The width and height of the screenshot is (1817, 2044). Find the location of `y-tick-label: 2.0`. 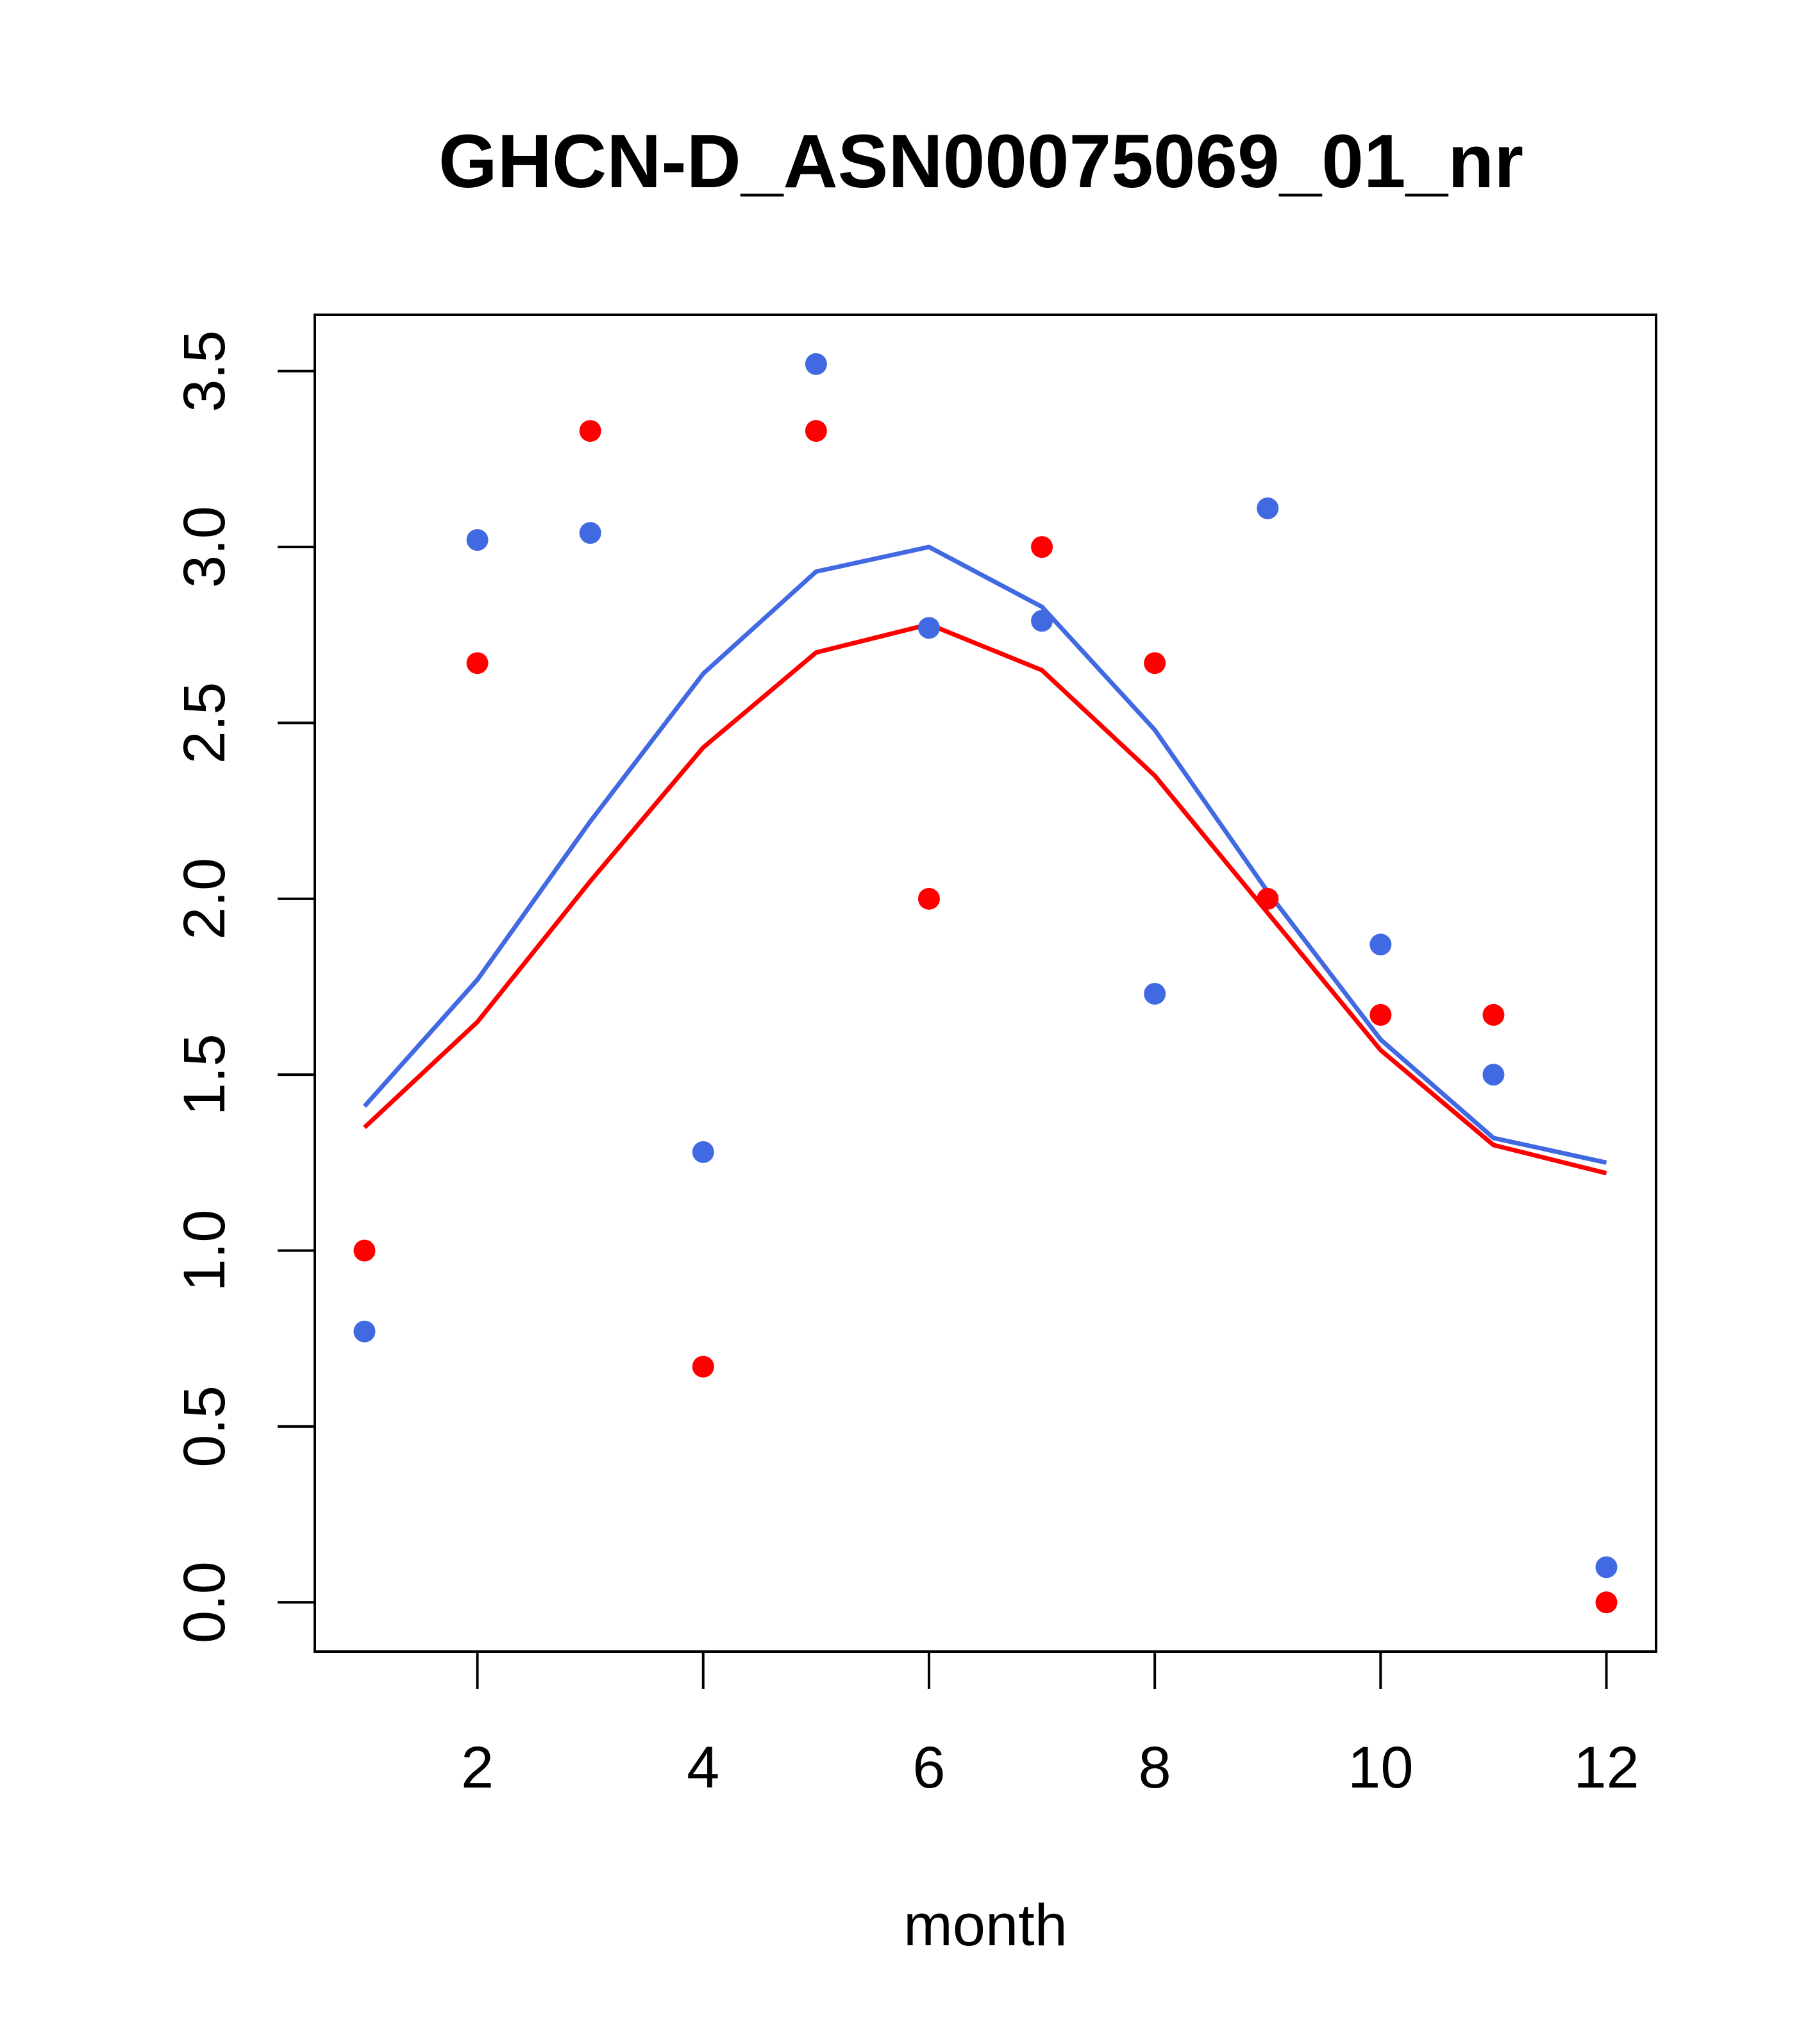

y-tick-label: 2.0 is located at coordinates (204, 899).